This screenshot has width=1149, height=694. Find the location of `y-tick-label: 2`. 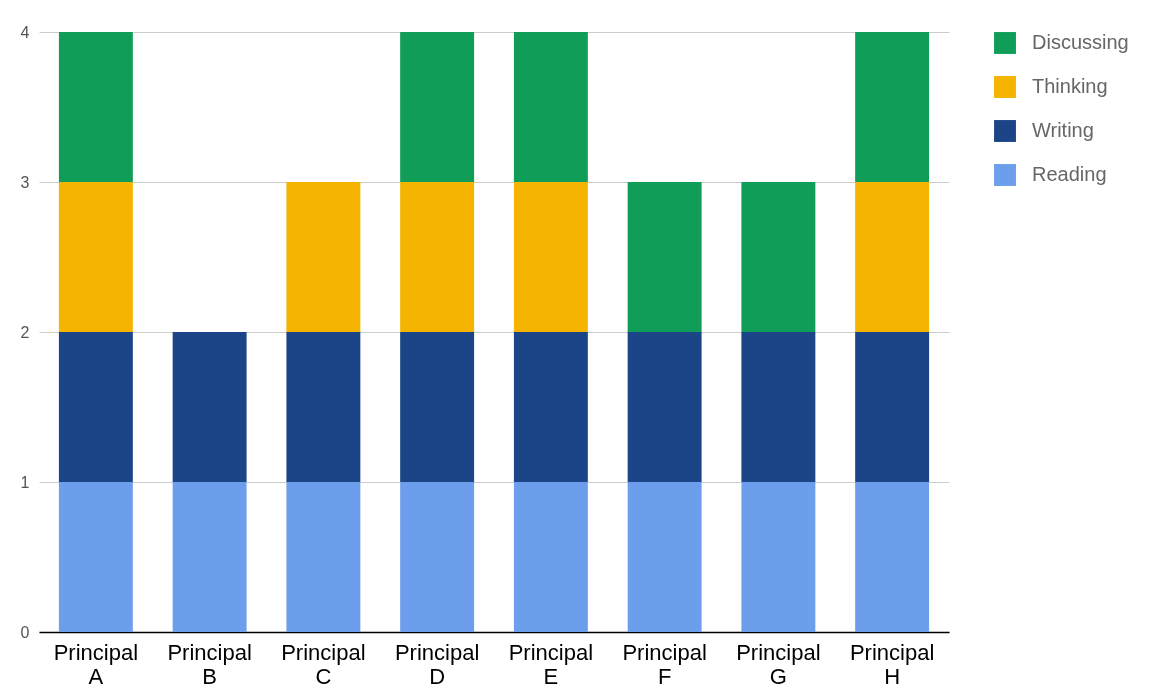

y-tick-label: 2 is located at coordinates (25, 332).